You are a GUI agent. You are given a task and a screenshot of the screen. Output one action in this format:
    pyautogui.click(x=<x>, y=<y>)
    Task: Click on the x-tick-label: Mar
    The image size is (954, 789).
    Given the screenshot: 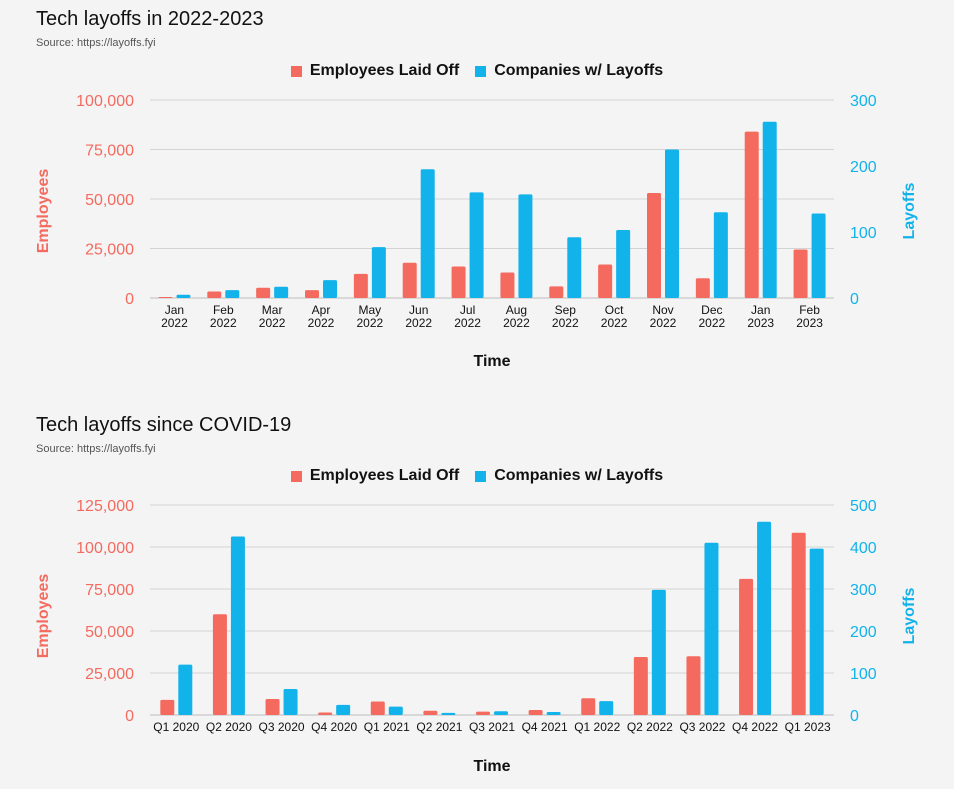 What is the action you would take?
    pyautogui.click(x=272, y=310)
    